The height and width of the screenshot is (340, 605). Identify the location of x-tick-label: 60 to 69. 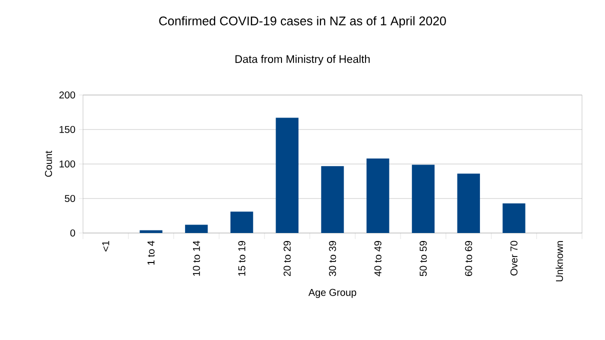
(468, 258).